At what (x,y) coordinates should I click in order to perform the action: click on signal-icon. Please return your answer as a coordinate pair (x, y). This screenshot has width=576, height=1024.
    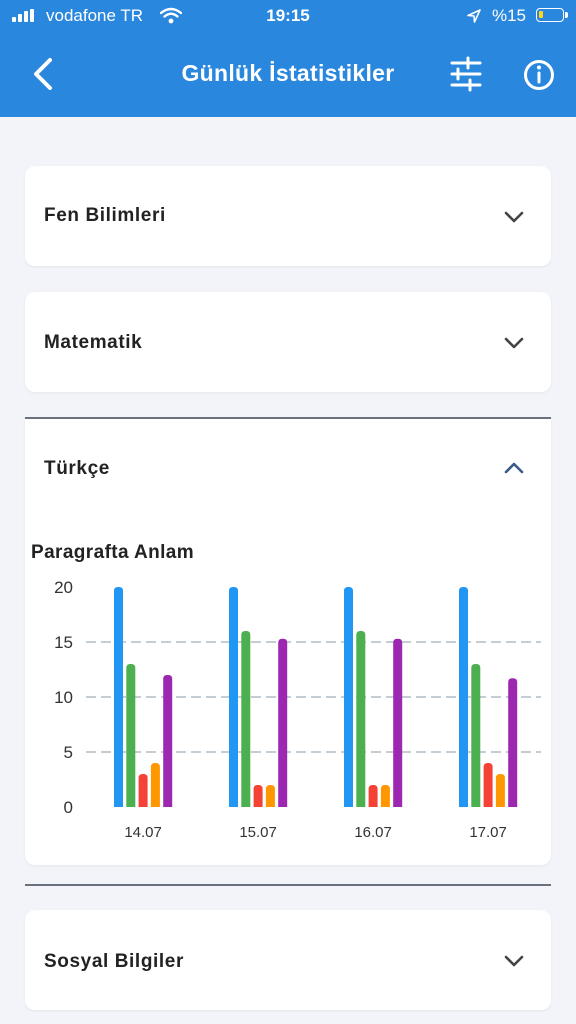
    Looking at the image, I should click on (24, 15).